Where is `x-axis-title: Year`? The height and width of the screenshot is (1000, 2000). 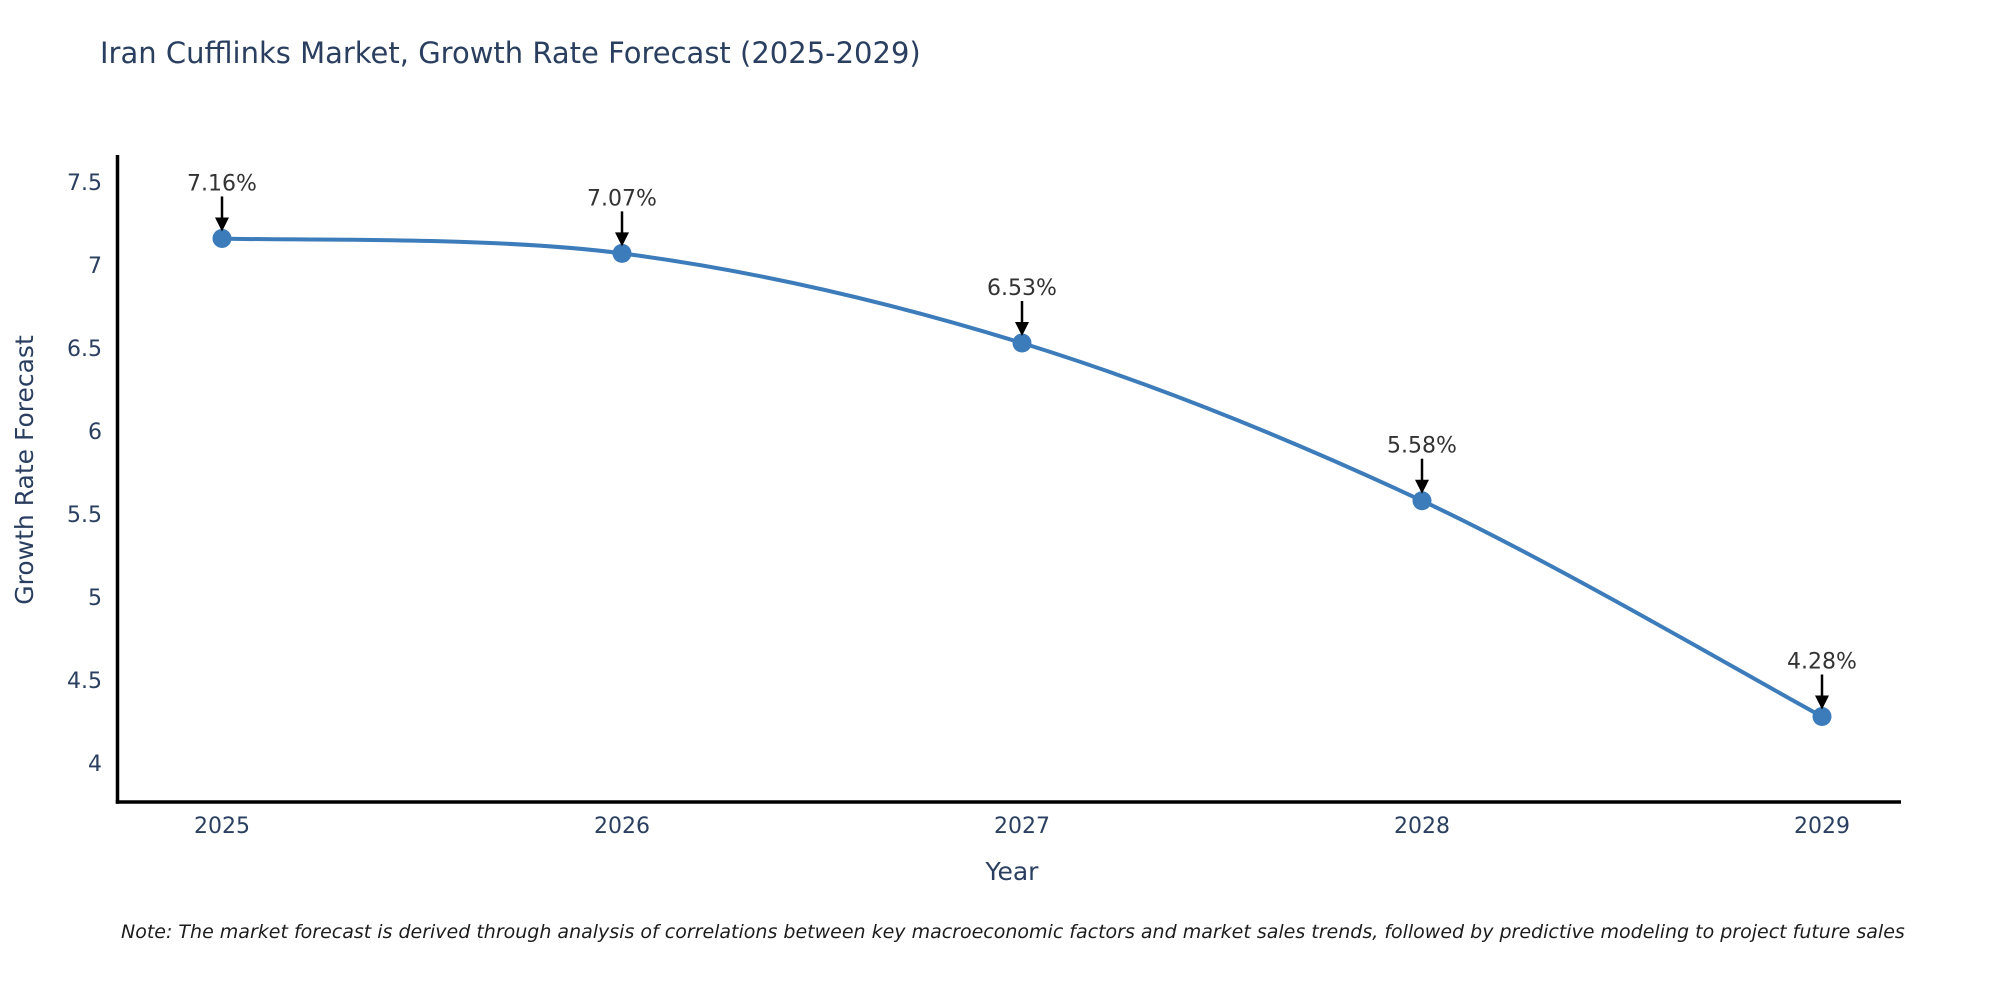 x-axis-title: Year is located at coordinates (1012, 871).